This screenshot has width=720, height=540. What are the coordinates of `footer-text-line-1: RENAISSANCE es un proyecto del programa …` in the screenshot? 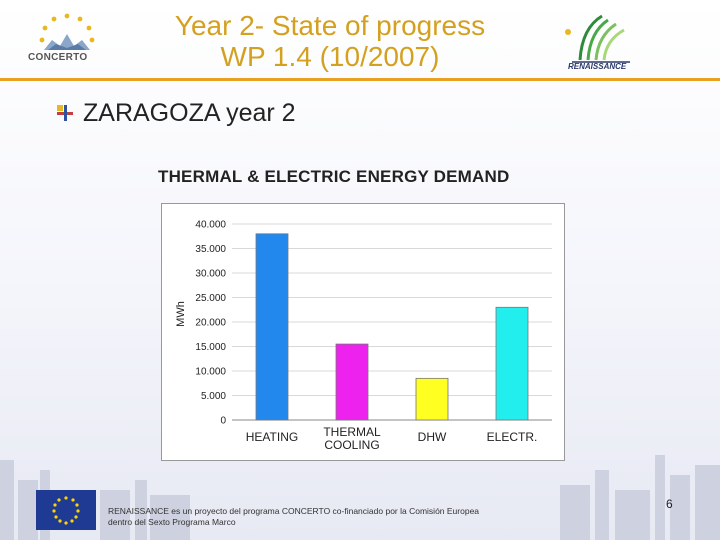 It's located at (294, 511).